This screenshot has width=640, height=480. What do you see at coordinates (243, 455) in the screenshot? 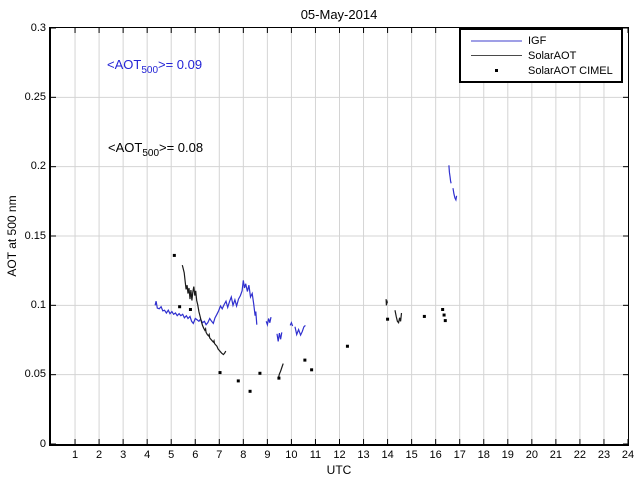
I see `x-tick-label: 8` at bounding box center [243, 455].